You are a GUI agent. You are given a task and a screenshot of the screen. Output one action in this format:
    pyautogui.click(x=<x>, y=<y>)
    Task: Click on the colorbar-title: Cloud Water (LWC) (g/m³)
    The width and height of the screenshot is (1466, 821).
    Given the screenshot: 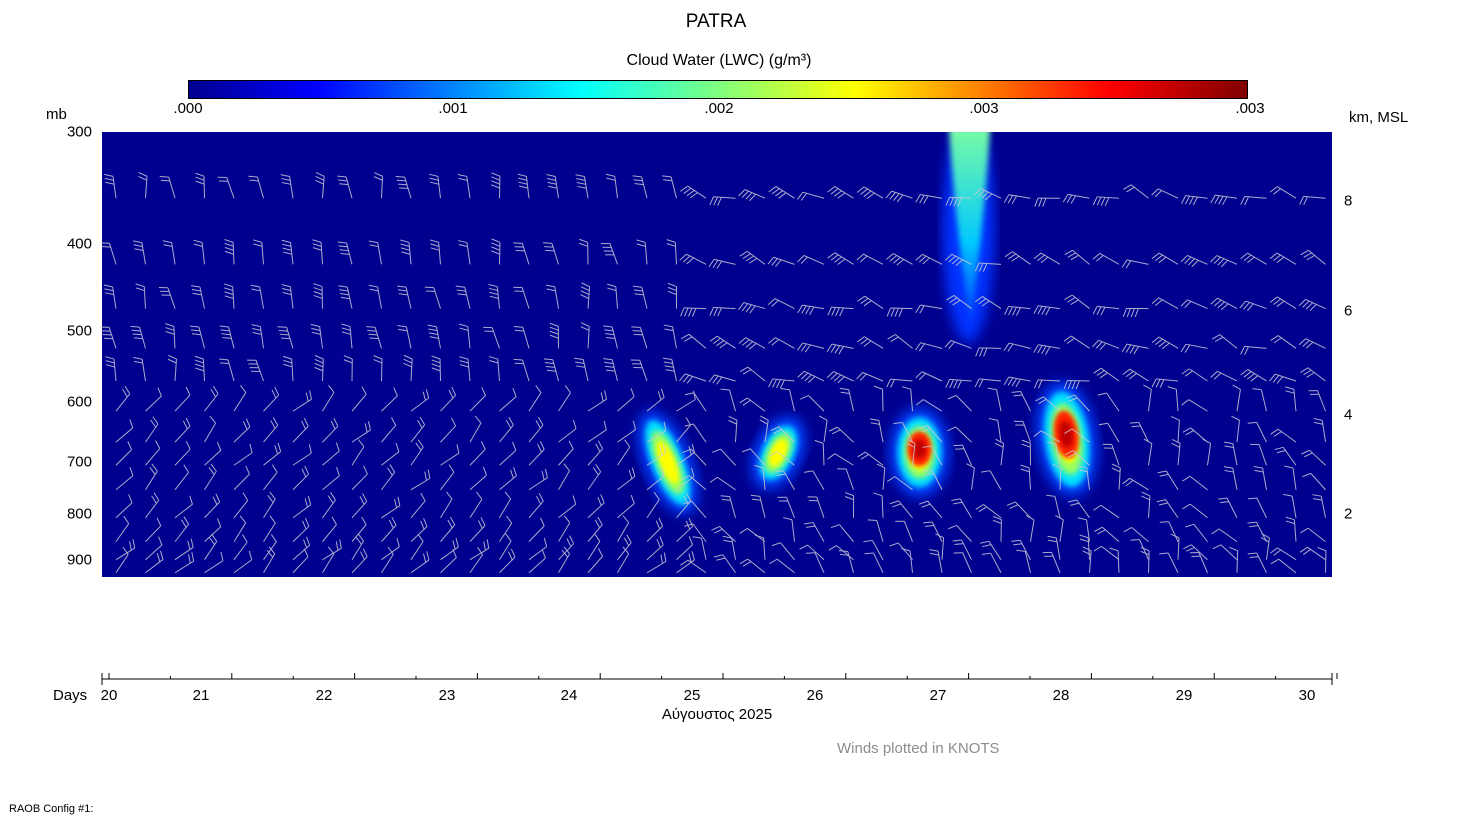 What is the action you would take?
    pyautogui.click(x=719, y=60)
    